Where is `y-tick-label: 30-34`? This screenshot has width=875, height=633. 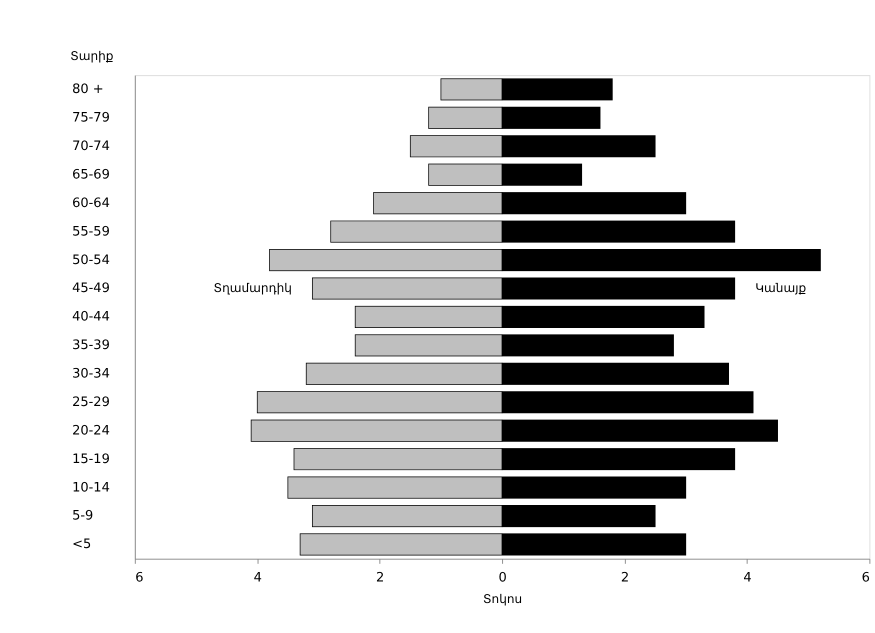 y-tick-label: 30-34 is located at coordinates (91, 374).